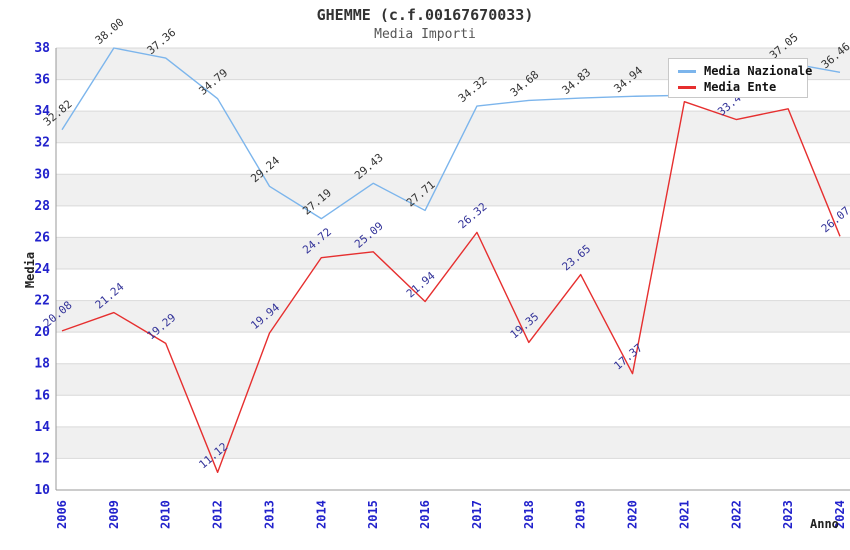  I want to click on y-tick-label: 34, so click(42, 111).